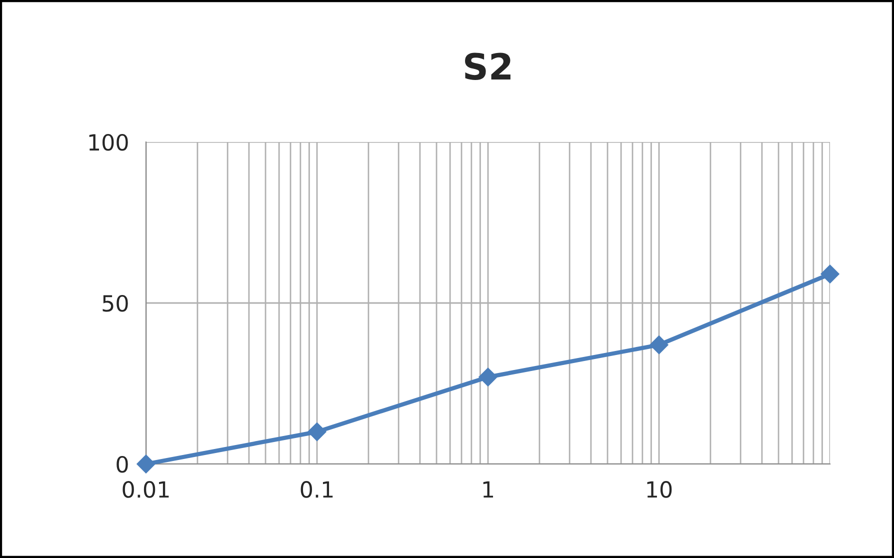 The image size is (894, 558). I want to click on x-tick-label: 1, so click(488, 489).